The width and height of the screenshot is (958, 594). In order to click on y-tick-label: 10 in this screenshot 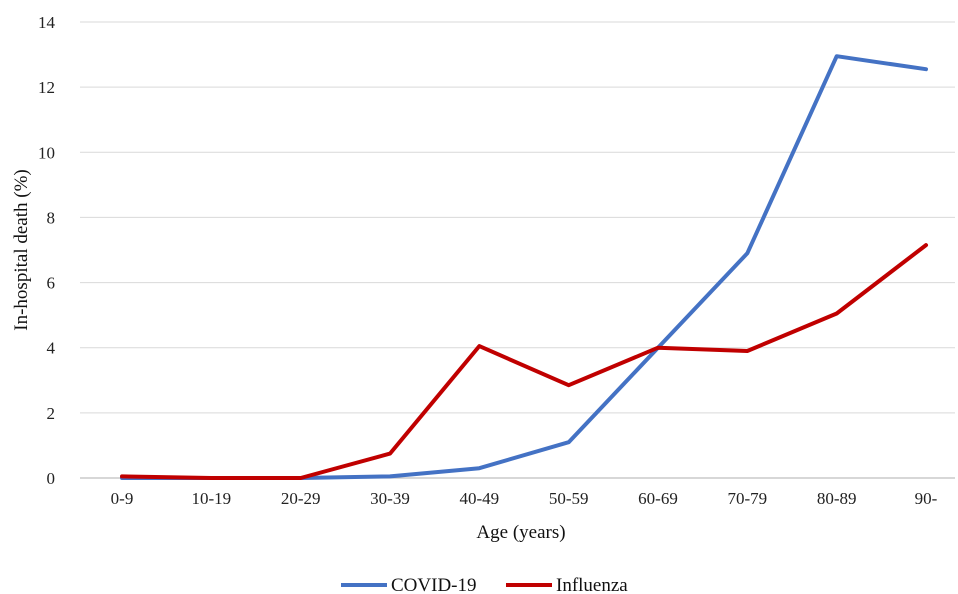, I will do `click(46, 152)`.